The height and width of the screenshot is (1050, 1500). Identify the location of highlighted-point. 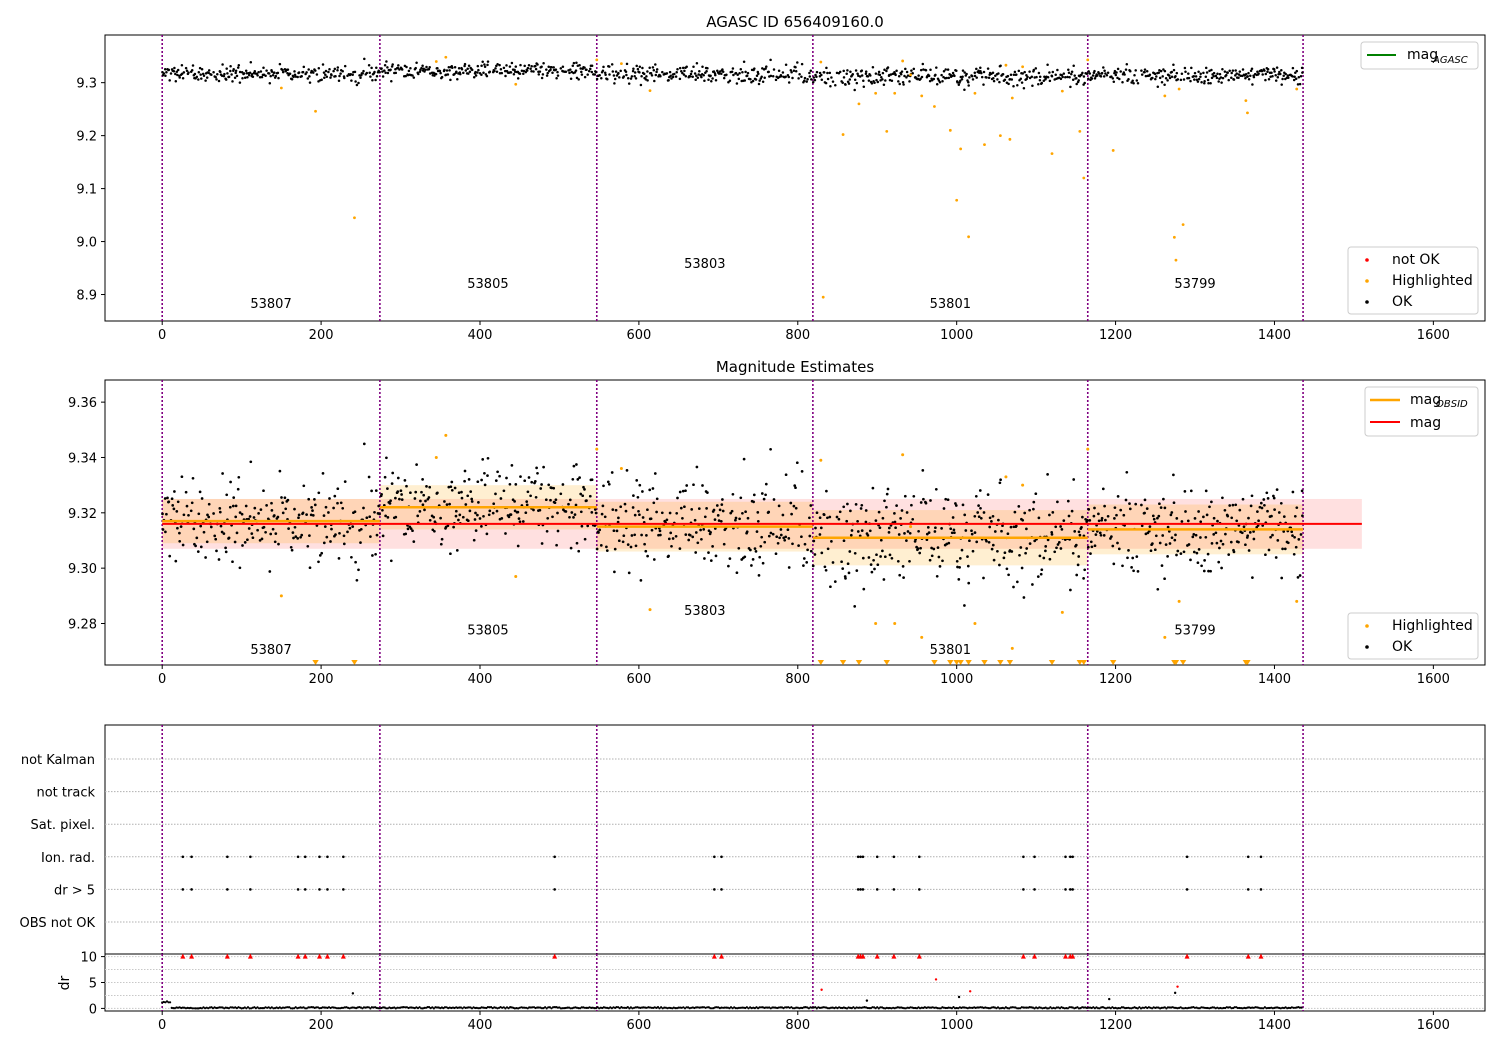
(1012, 648).